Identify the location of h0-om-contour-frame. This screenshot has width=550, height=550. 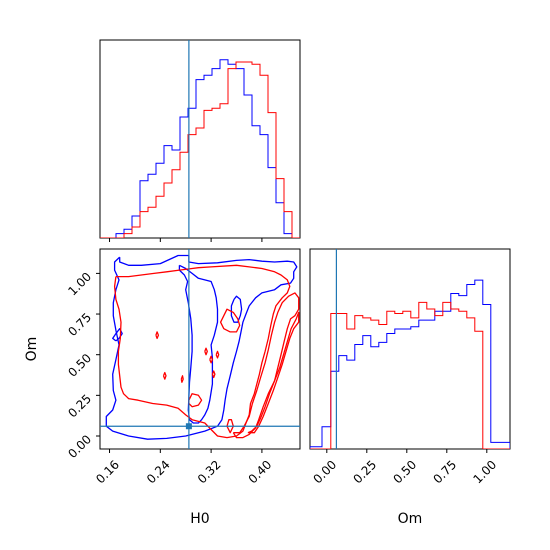
(200, 349).